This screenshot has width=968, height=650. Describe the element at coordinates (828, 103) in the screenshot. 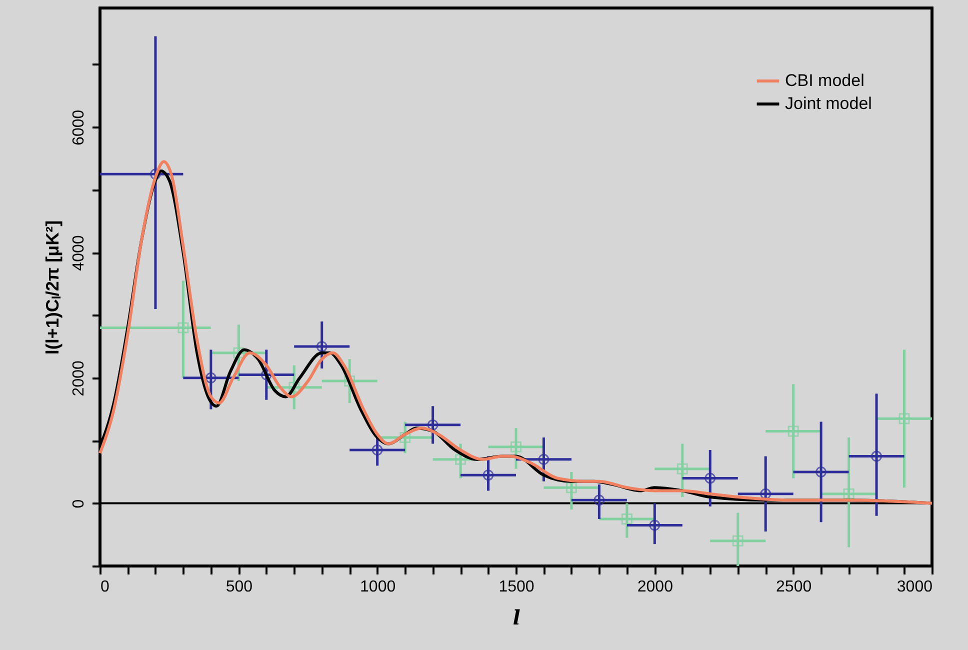

I see `legend-label: Joint model` at that location.